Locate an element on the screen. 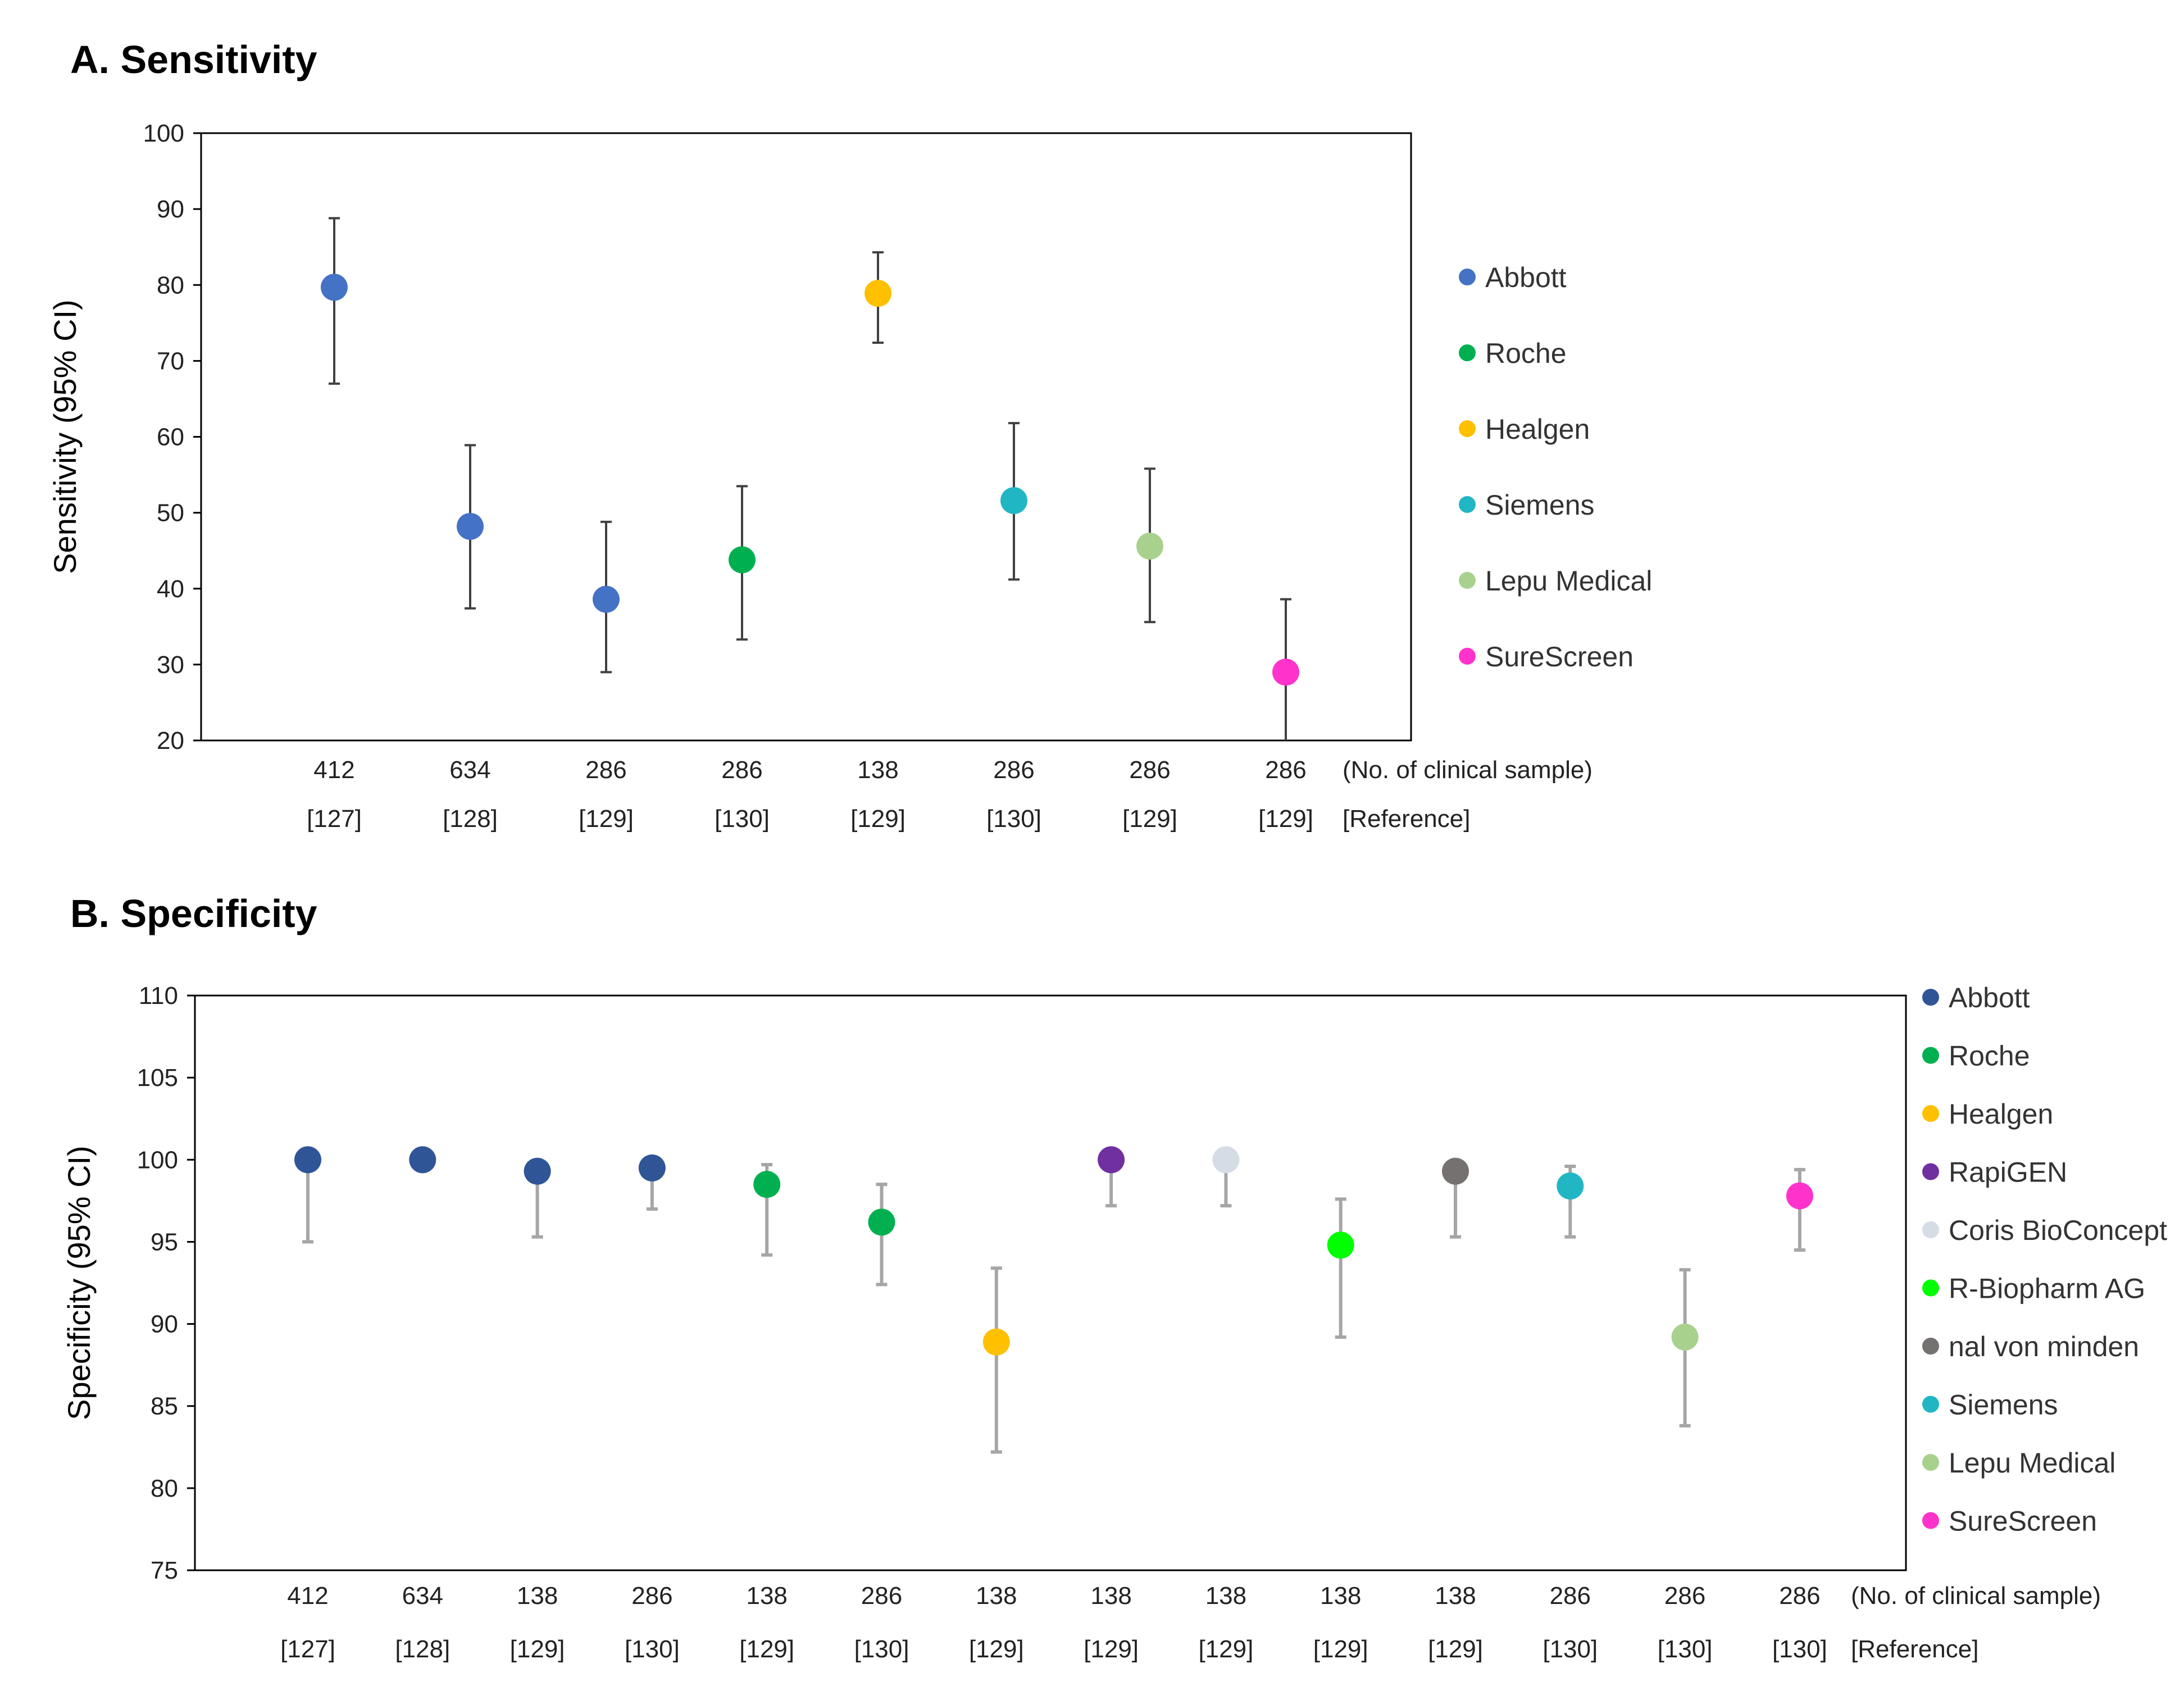 This screenshot has width=2184, height=1686. sens-y-tick-label: 40 is located at coordinates (171, 589).